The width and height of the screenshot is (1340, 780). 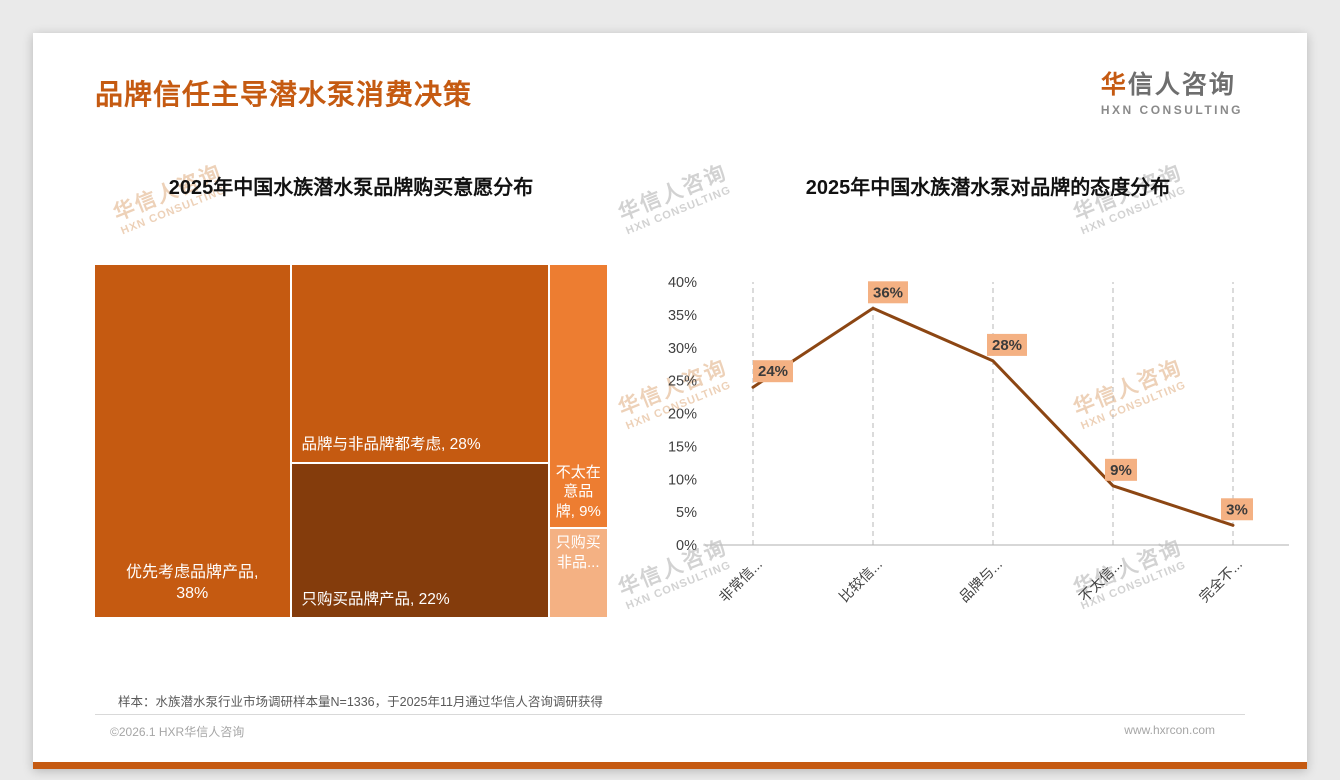 I want to click on line-chart-title: 2025年中国水族潜水泵对品牌的态度分布, so click(x=988, y=188).